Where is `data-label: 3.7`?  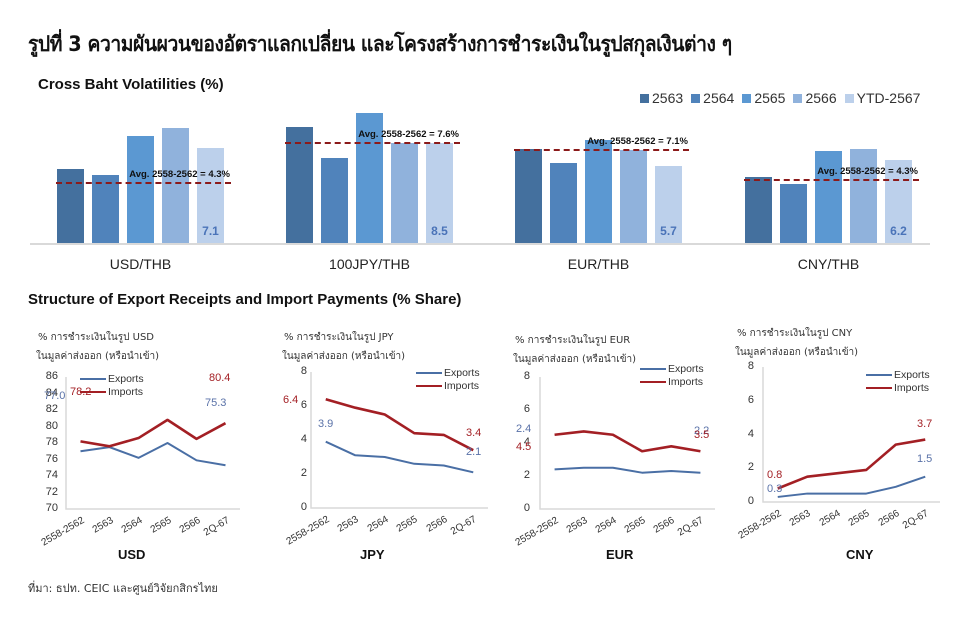
data-label: 3.7 is located at coordinates (925, 424).